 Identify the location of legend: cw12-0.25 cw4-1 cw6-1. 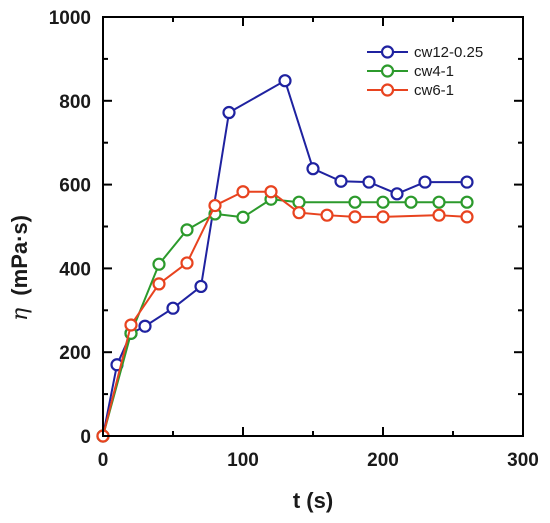
(425, 71).